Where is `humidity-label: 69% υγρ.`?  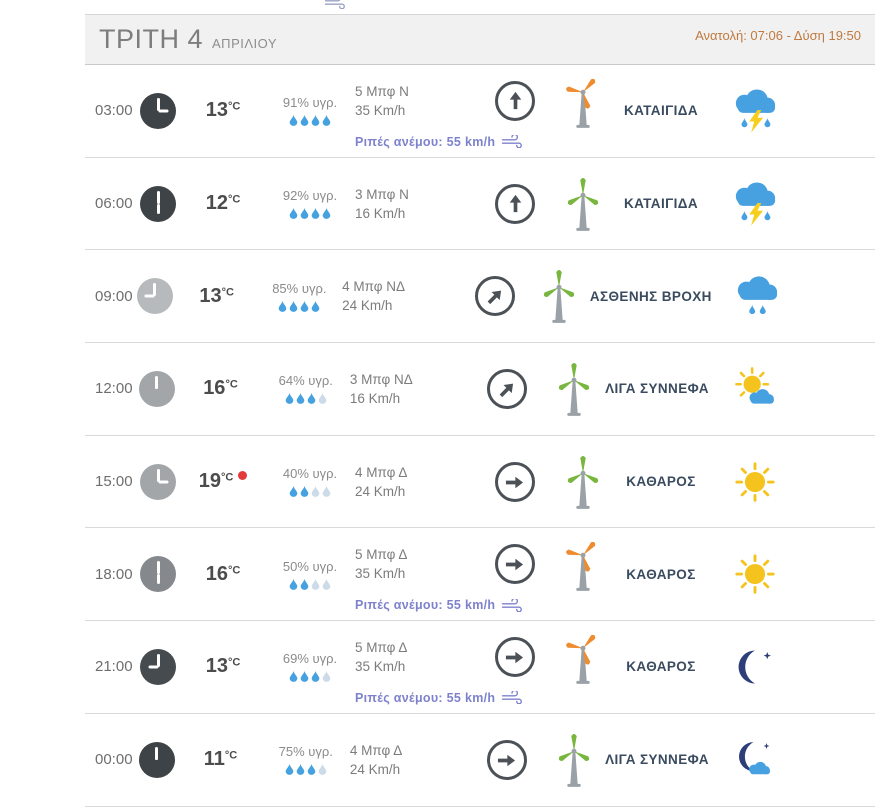 humidity-label: 69% υγρ. is located at coordinates (310, 659).